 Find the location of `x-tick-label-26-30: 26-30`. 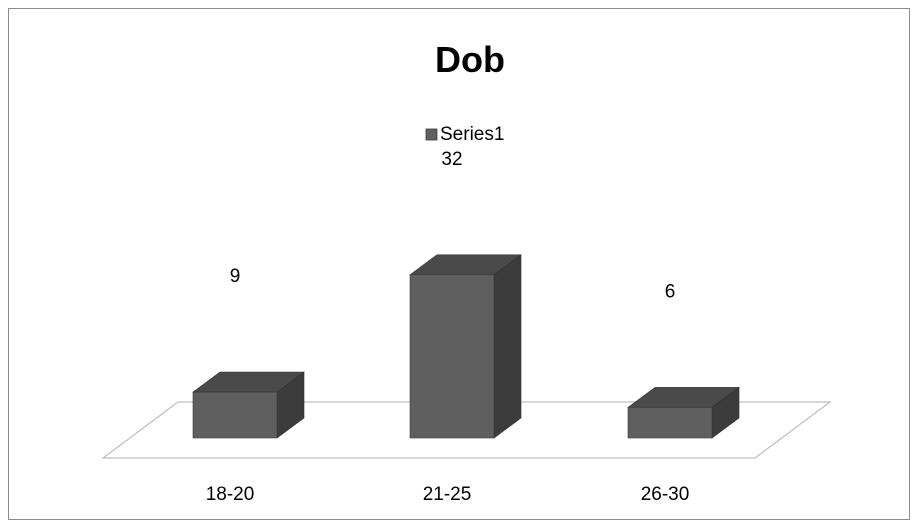

x-tick-label-26-30: 26-30 is located at coordinates (665, 494).